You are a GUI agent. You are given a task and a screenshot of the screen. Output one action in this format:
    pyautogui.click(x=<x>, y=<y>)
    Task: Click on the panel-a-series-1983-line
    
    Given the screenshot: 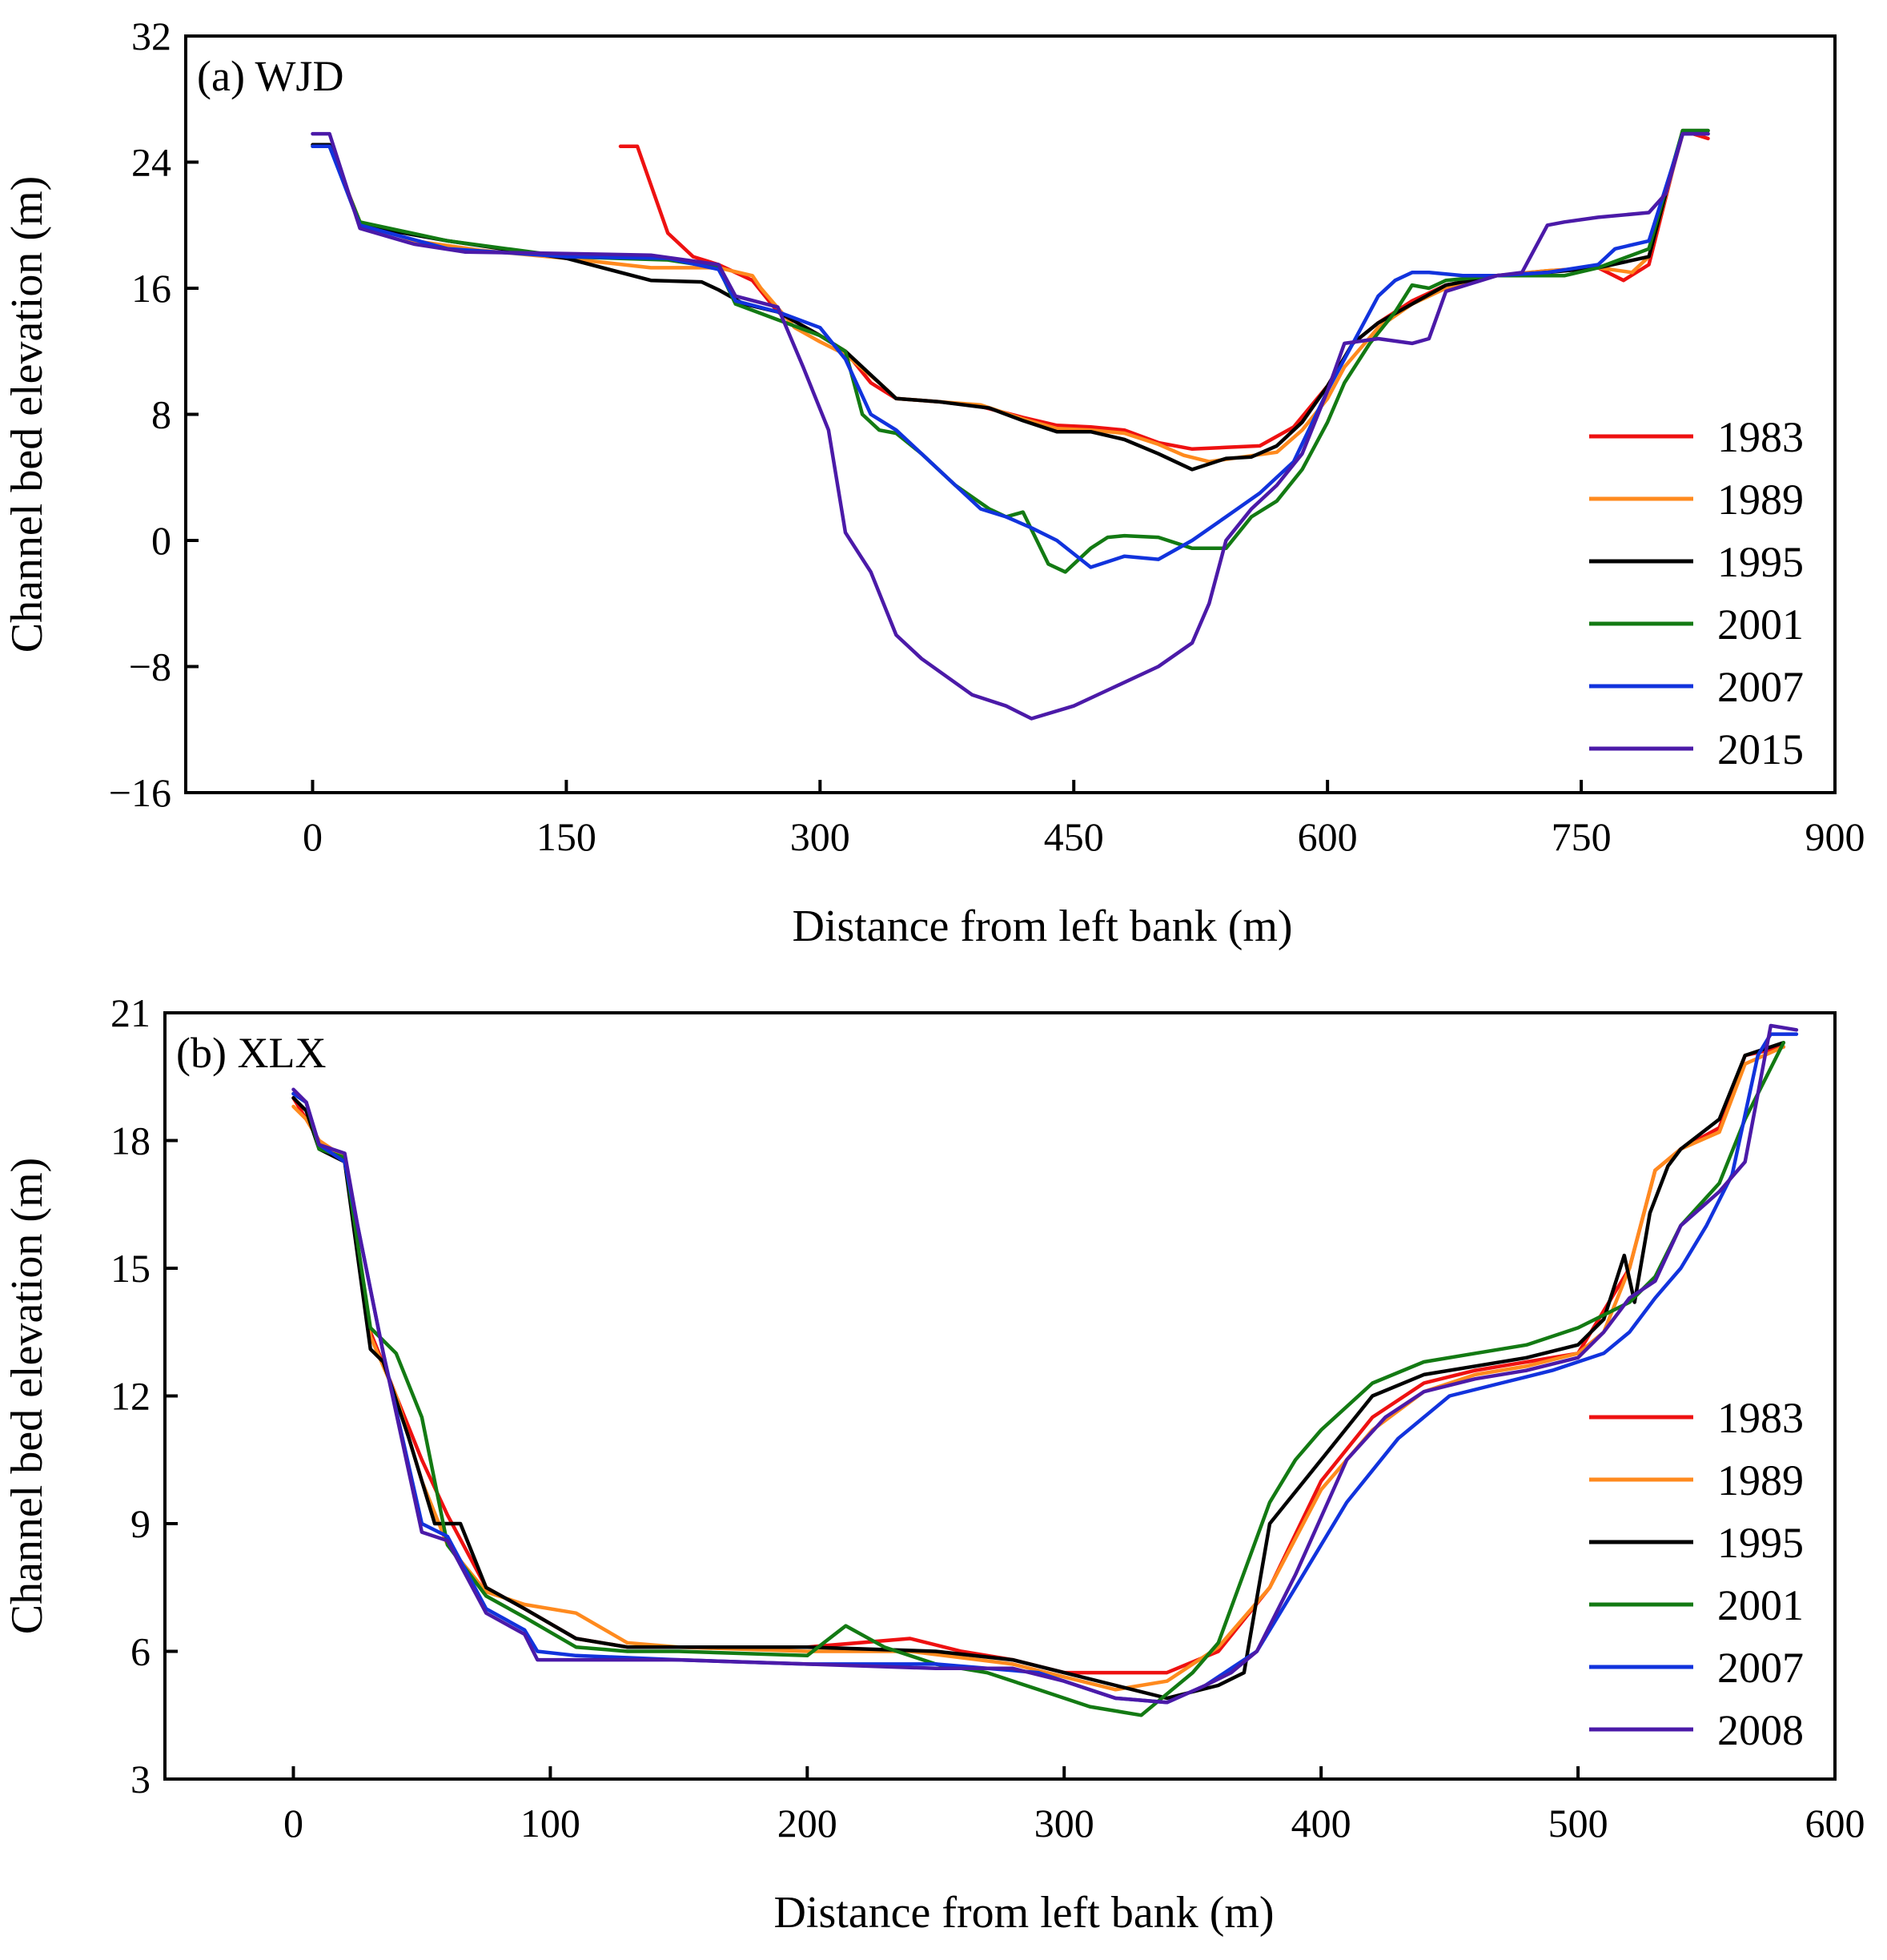 What is the action you would take?
    pyautogui.click(x=1164, y=290)
    